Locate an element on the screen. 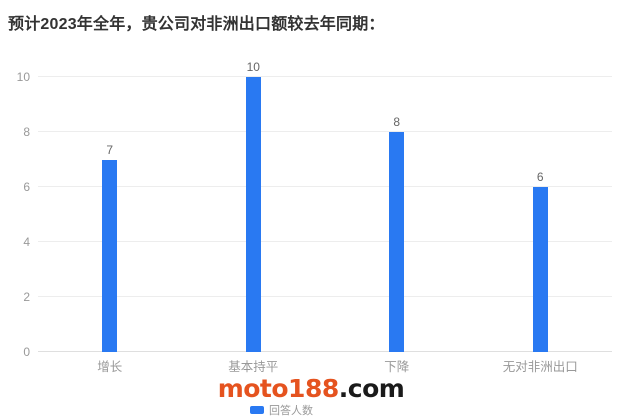 The height and width of the screenshot is (420, 622). watermark-brand: moto188 is located at coordinates (278, 388).